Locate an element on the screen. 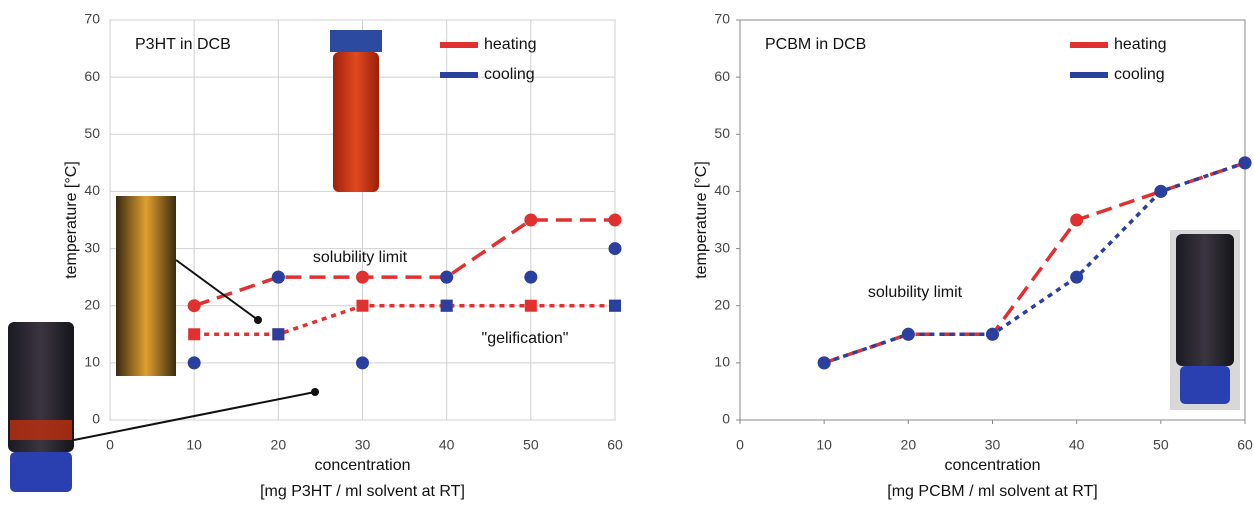  photo-vial-gel is located at coordinates (189, 286).